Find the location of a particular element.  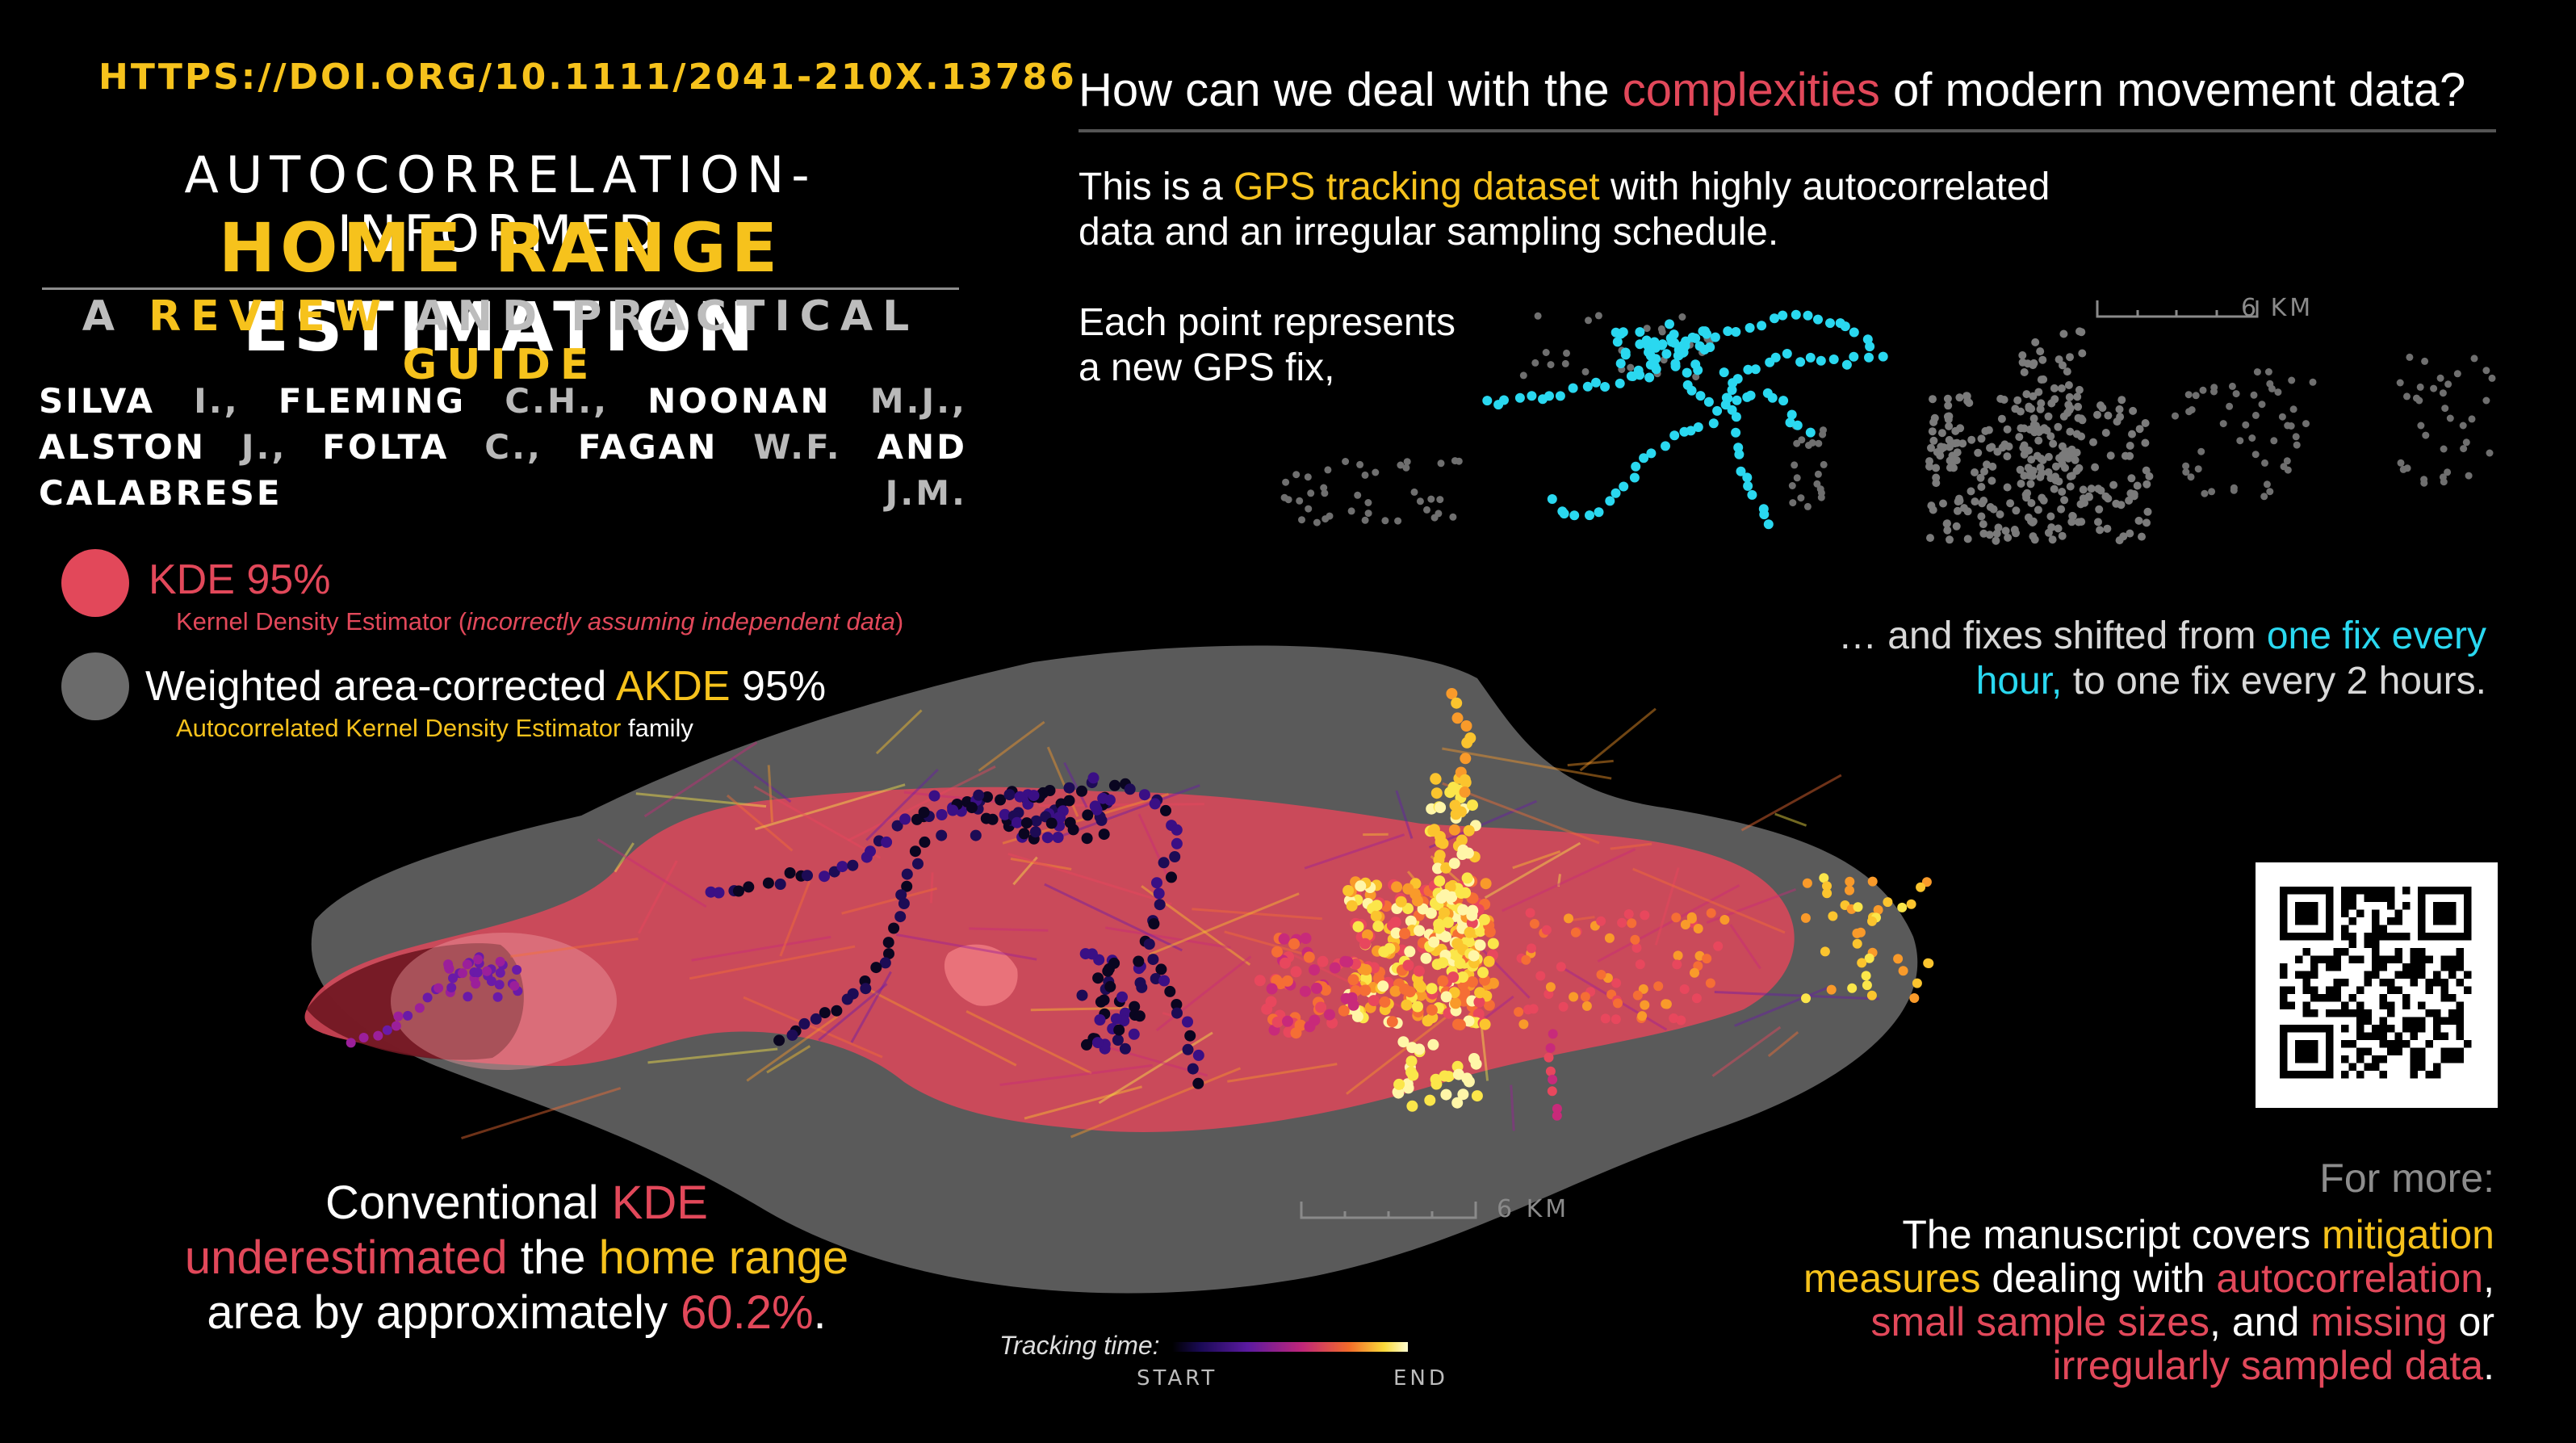

conclusion-percent: 60.2% is located at coordinates (747, 1312).